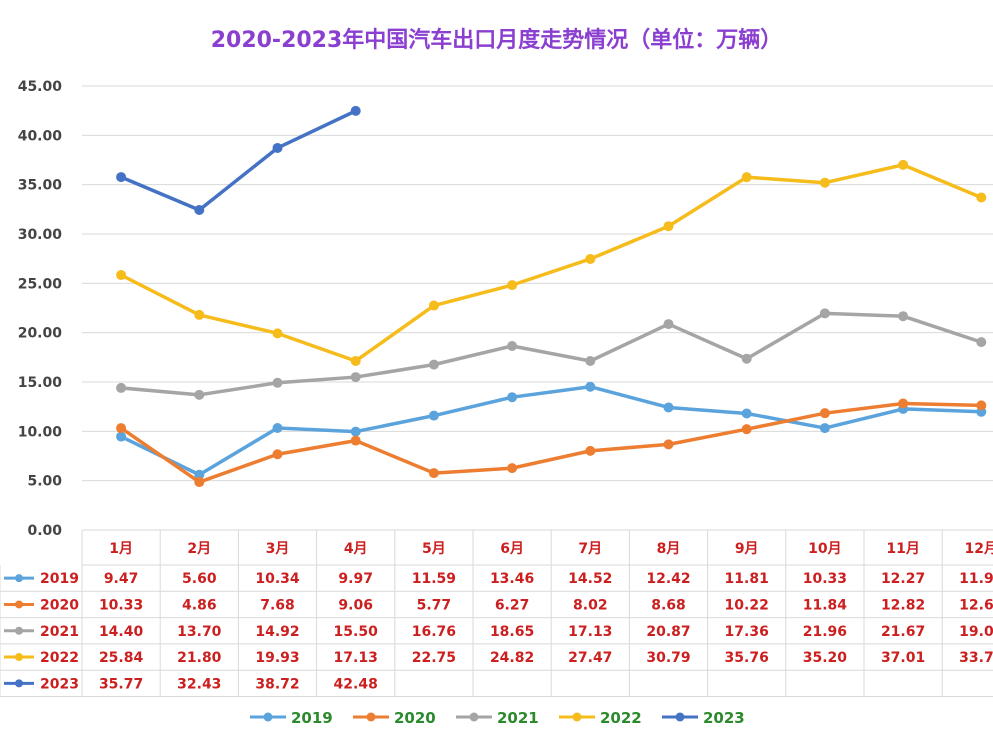  What do you see at coordinates (551, 354) in the screenshot?
I see `series-line-2021` at bounding box center [551, 354].